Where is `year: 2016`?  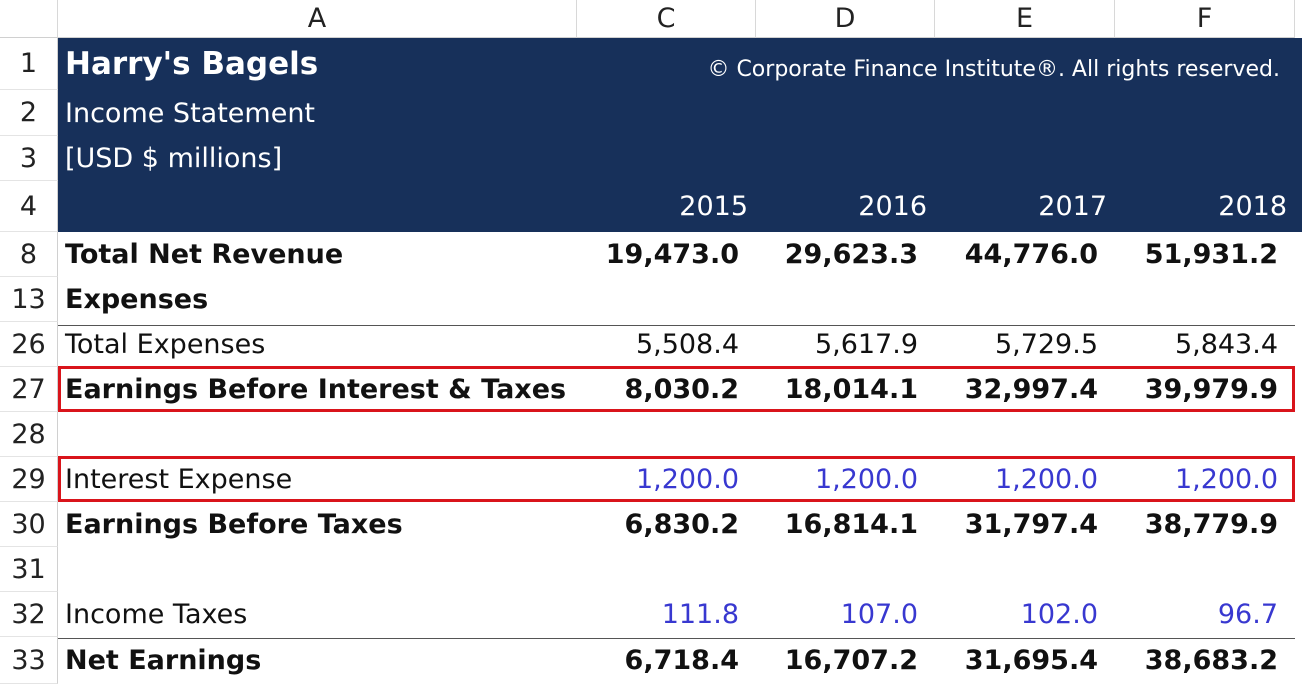 year: 2016 is located at coordinates (892, 206).